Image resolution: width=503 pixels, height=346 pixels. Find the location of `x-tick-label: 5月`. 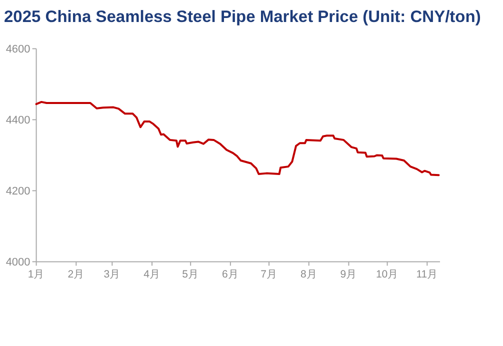

x-tick-label: 5月 is located at coordinates (190, 274).